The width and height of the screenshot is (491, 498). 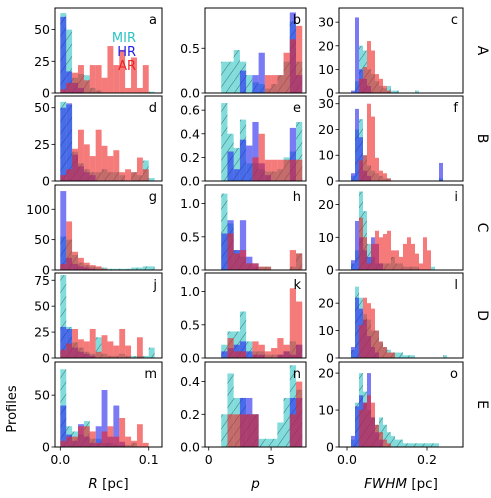 I want to click on panel-j: 0 25 50 75 j, so click(x=98, y=319).